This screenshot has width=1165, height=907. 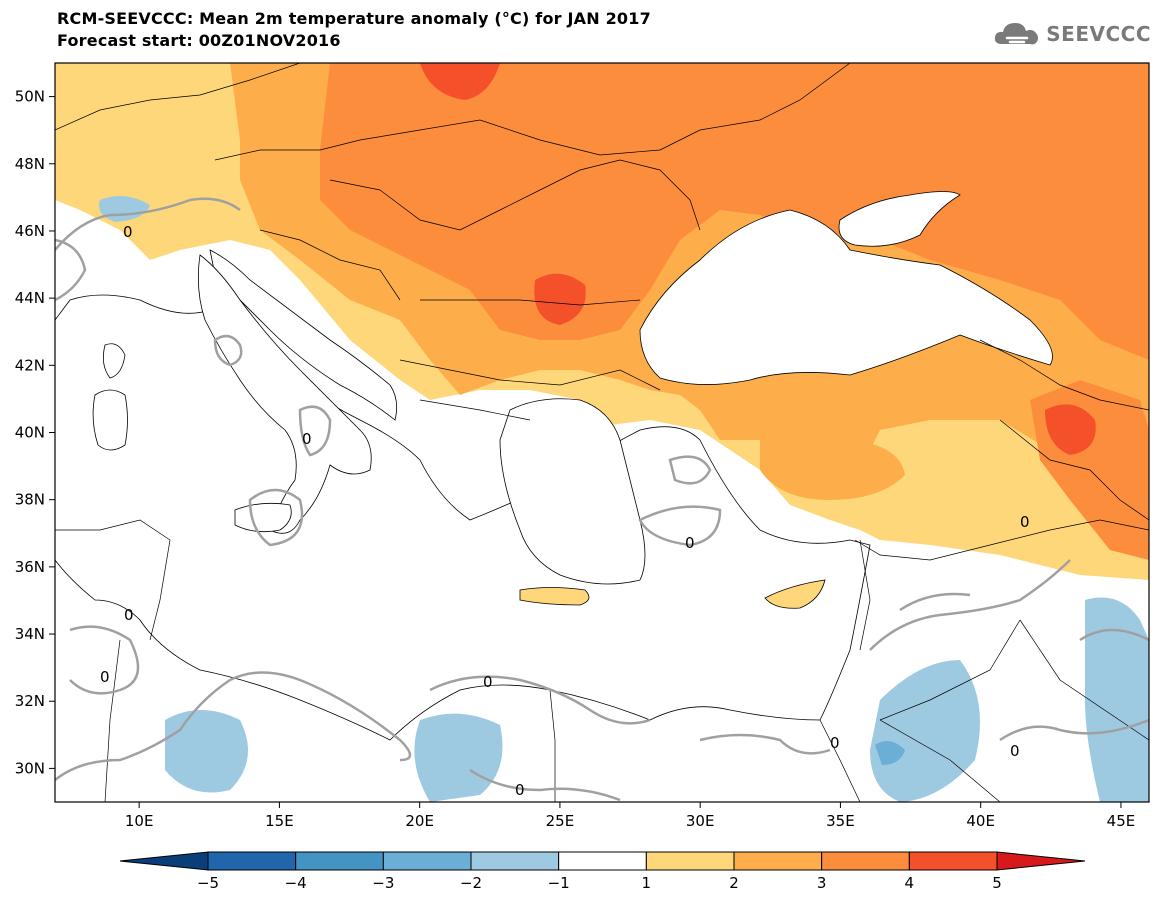 I want to click on sardinia, so click(x=110, y=420).